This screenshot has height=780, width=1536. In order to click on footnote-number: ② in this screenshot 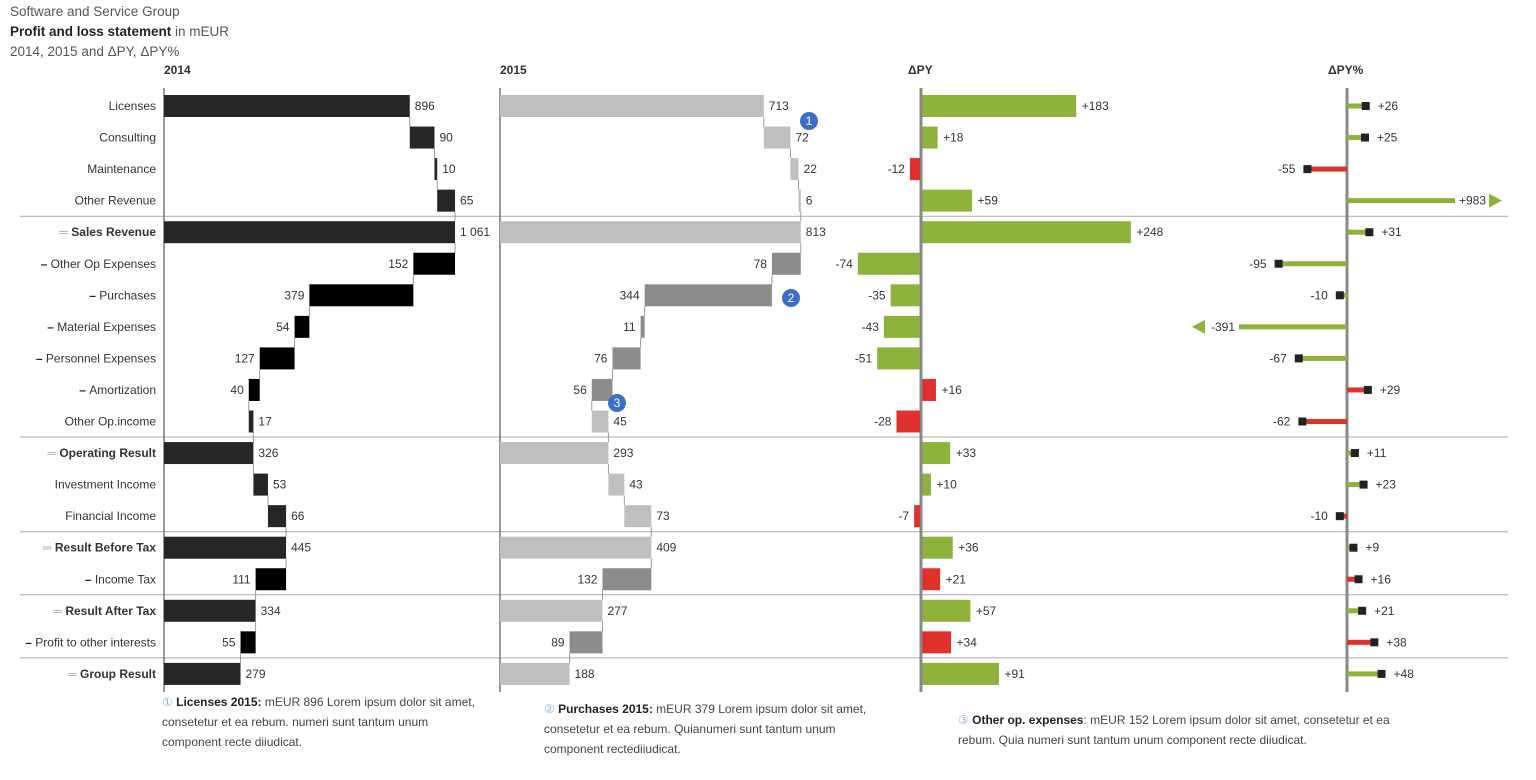, I will do `click(549, 709)`.